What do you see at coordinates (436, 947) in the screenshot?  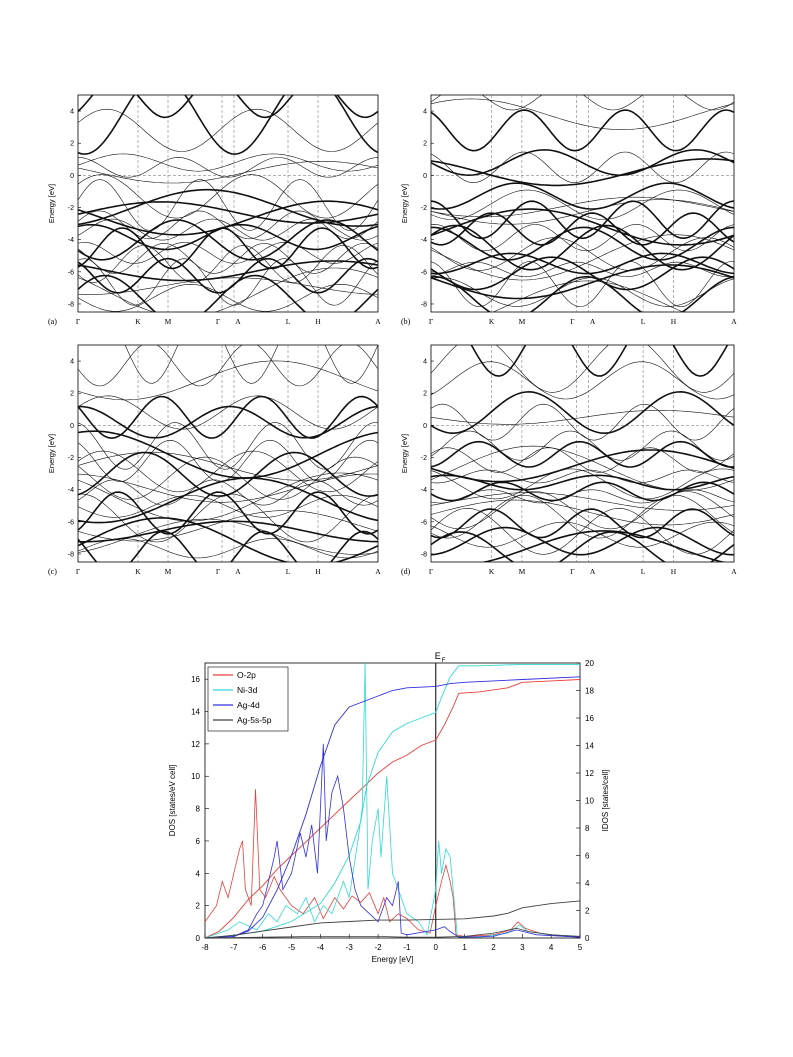 I see `x-tick-label: 0` at bounding box center [436, 947].